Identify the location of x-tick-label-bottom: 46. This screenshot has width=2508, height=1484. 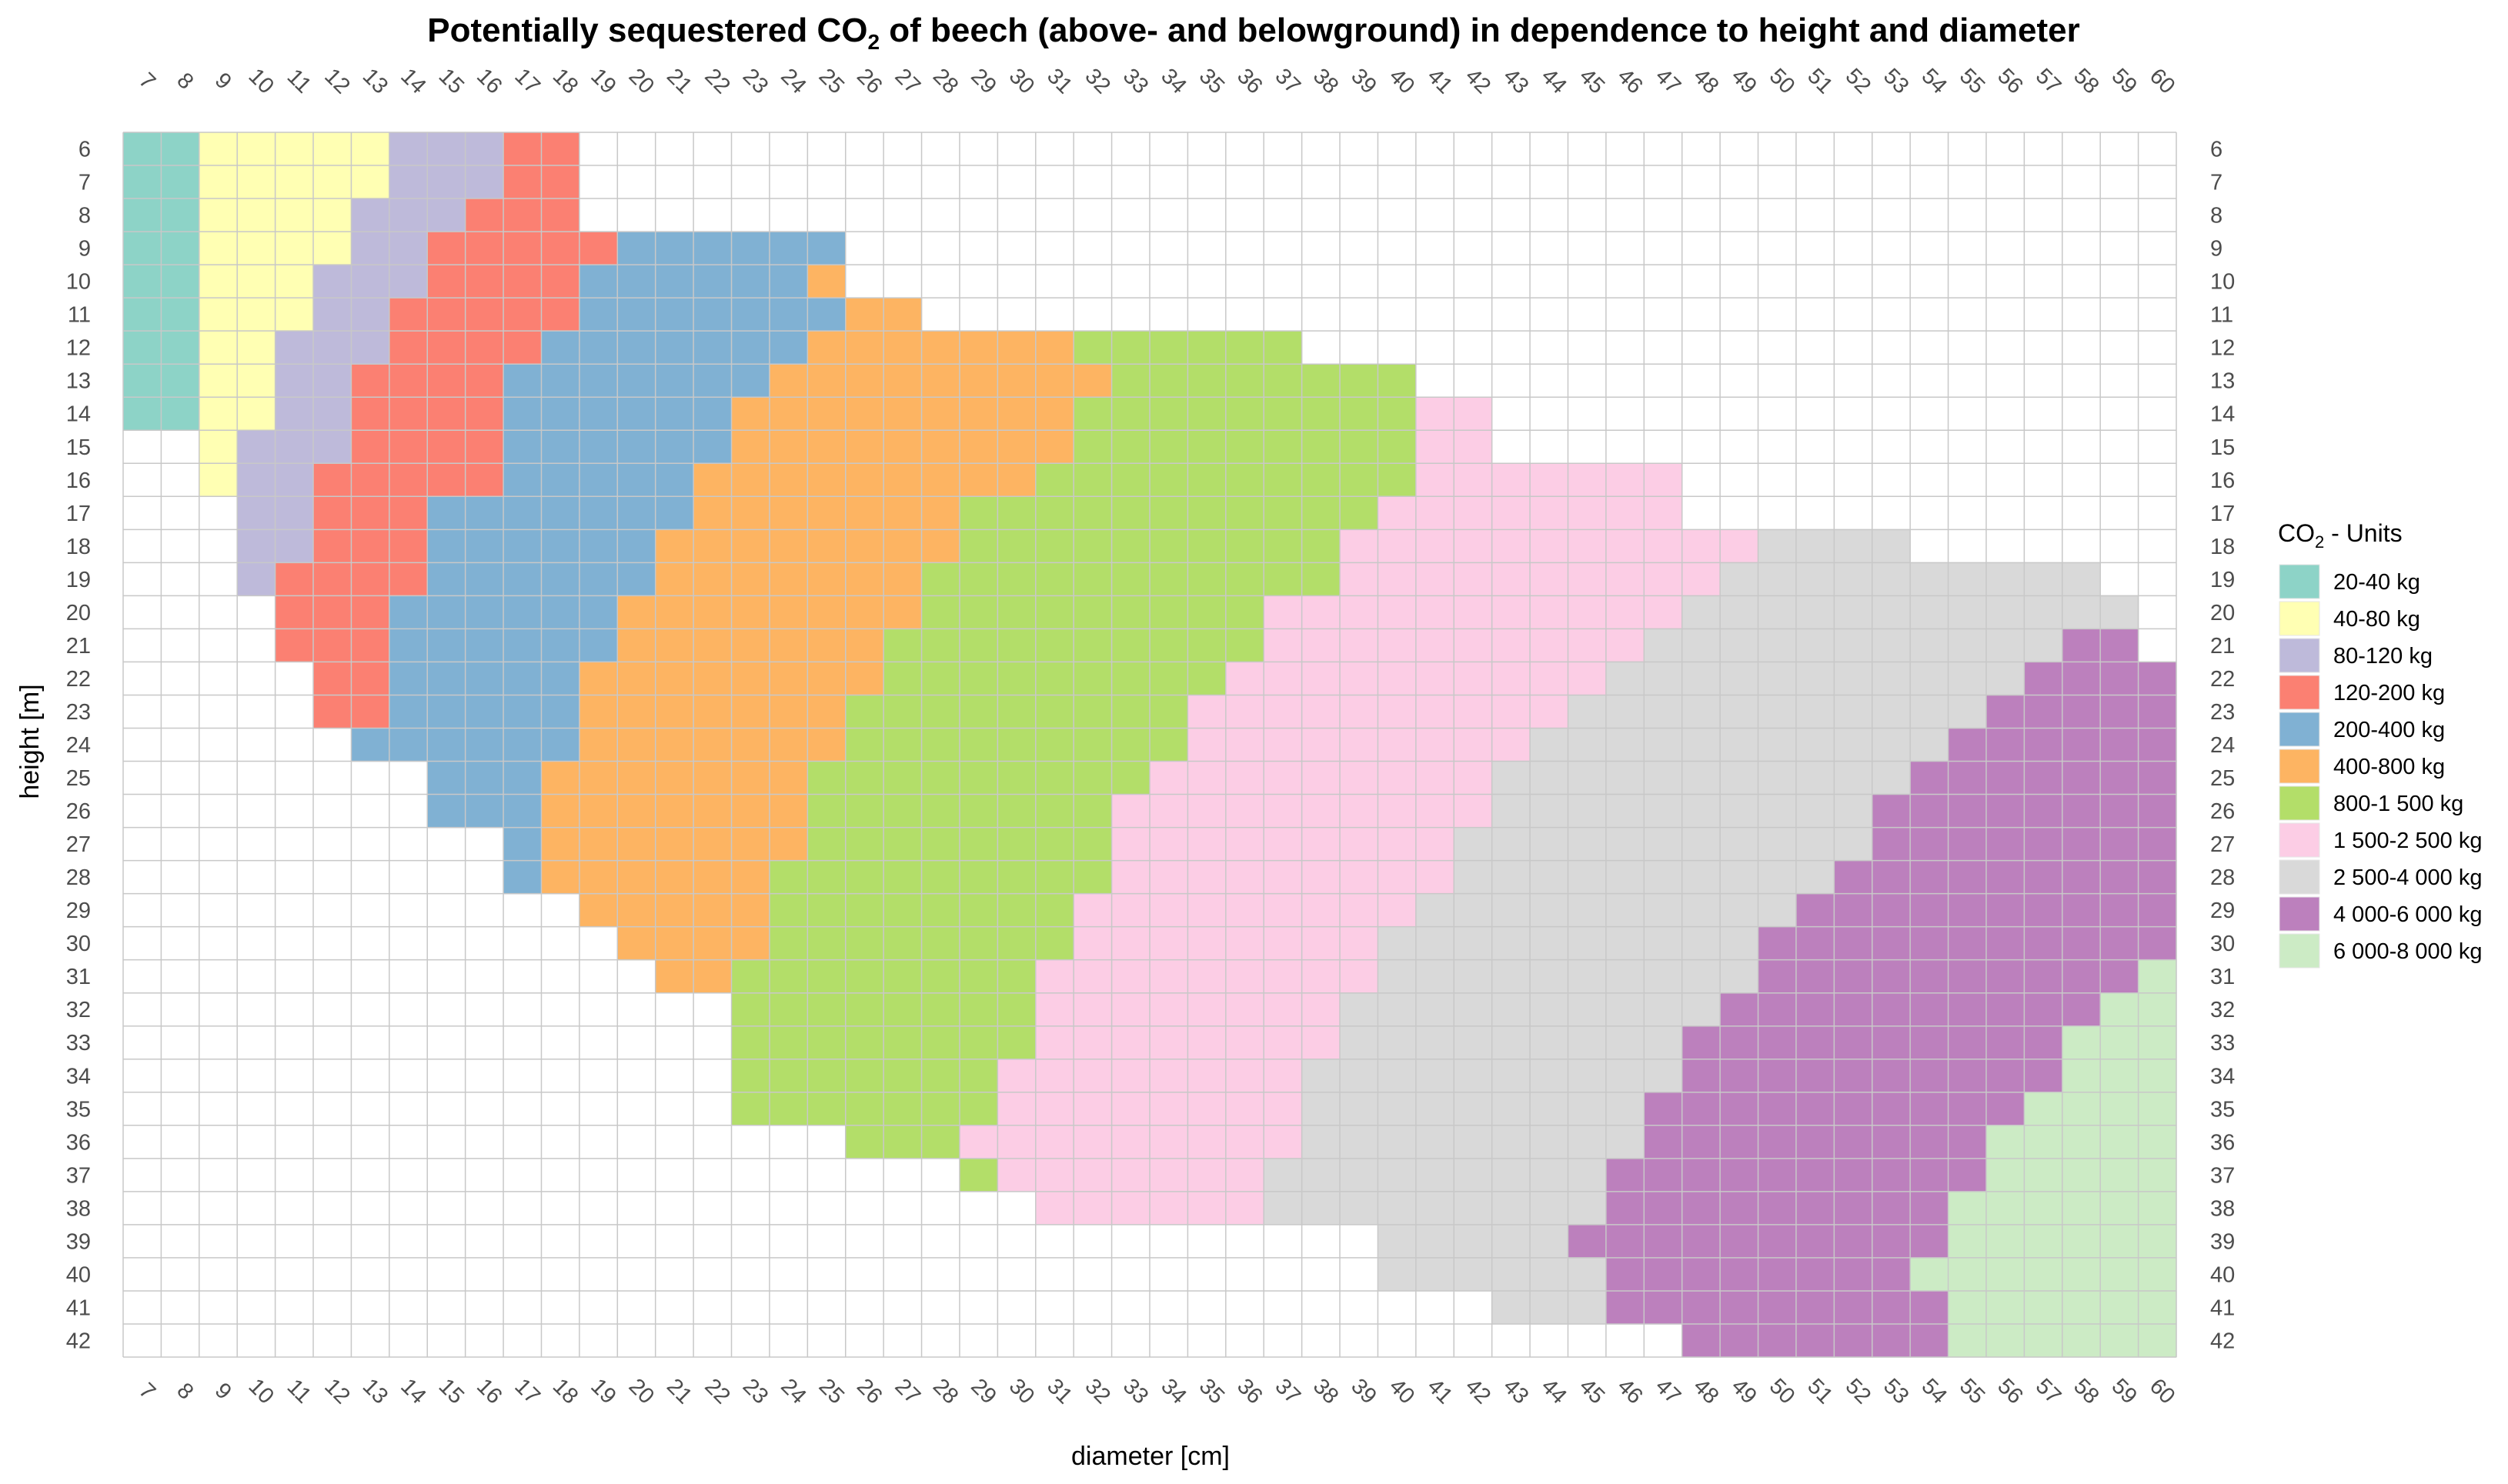
(1629, 1391).